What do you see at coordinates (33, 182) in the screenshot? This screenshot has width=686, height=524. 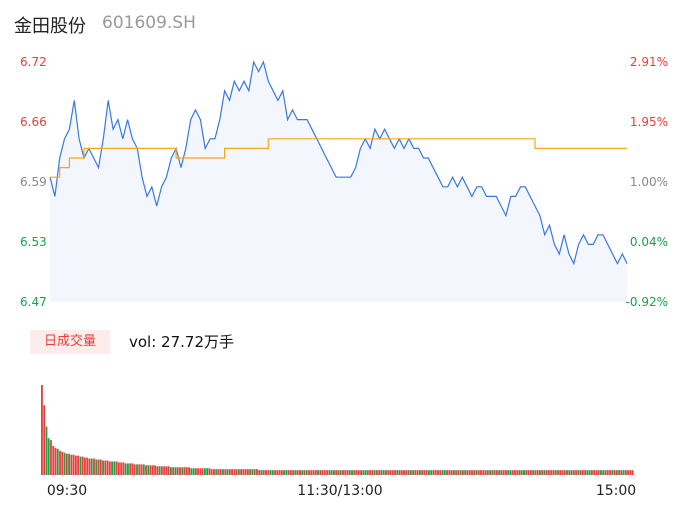 I see `y-tick-left: 6.59` at bounding box center [33, 182].